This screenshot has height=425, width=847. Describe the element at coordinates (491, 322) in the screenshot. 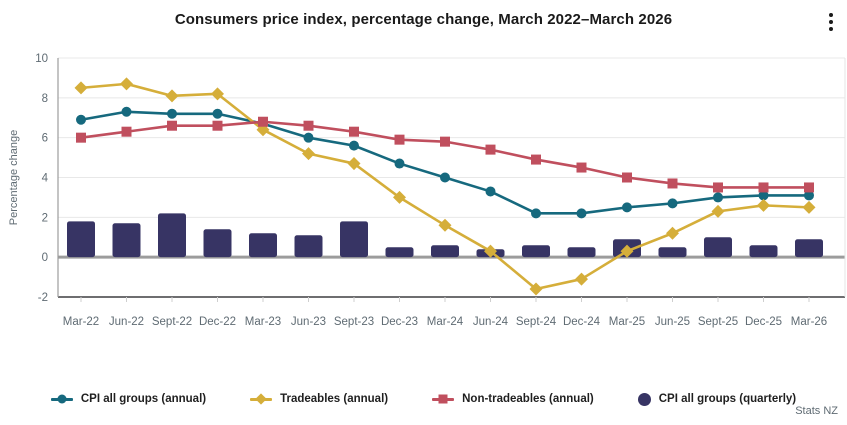

I see `svg-text: Jun-24` at that location.